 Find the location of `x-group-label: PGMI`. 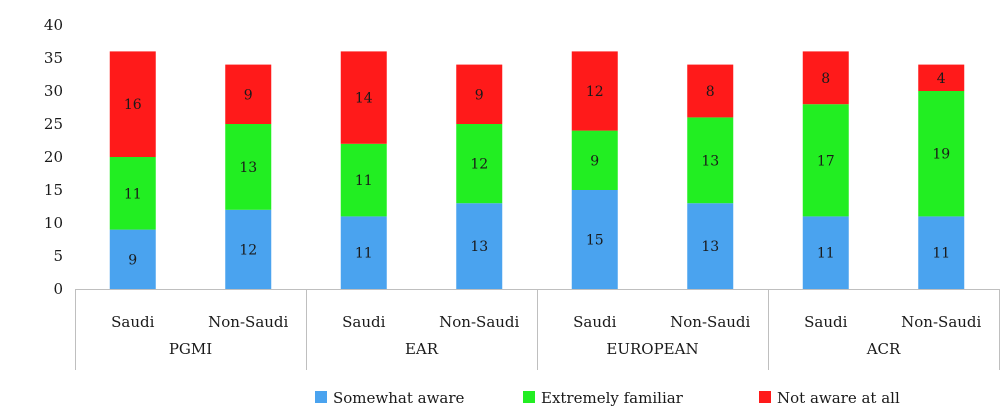

x-group-label: PGMI is located at coordinates (190, 349).